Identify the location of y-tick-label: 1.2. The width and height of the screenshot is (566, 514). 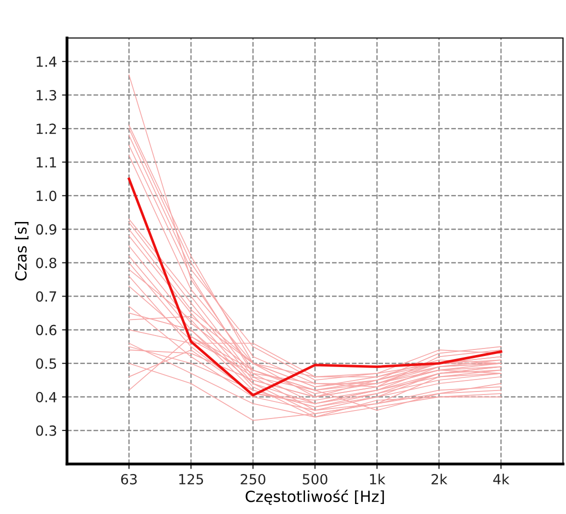
(46, 129).